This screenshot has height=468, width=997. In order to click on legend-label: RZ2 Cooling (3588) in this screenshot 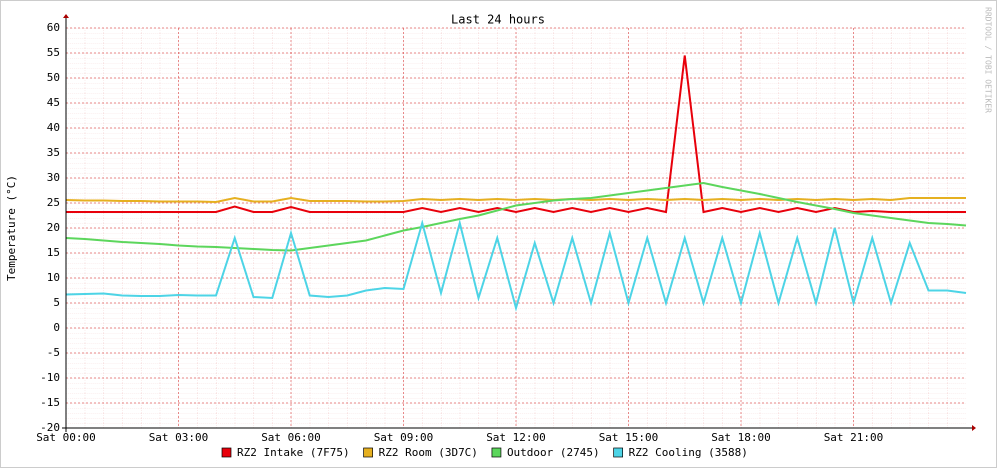, I will do `click(688, 452)`.